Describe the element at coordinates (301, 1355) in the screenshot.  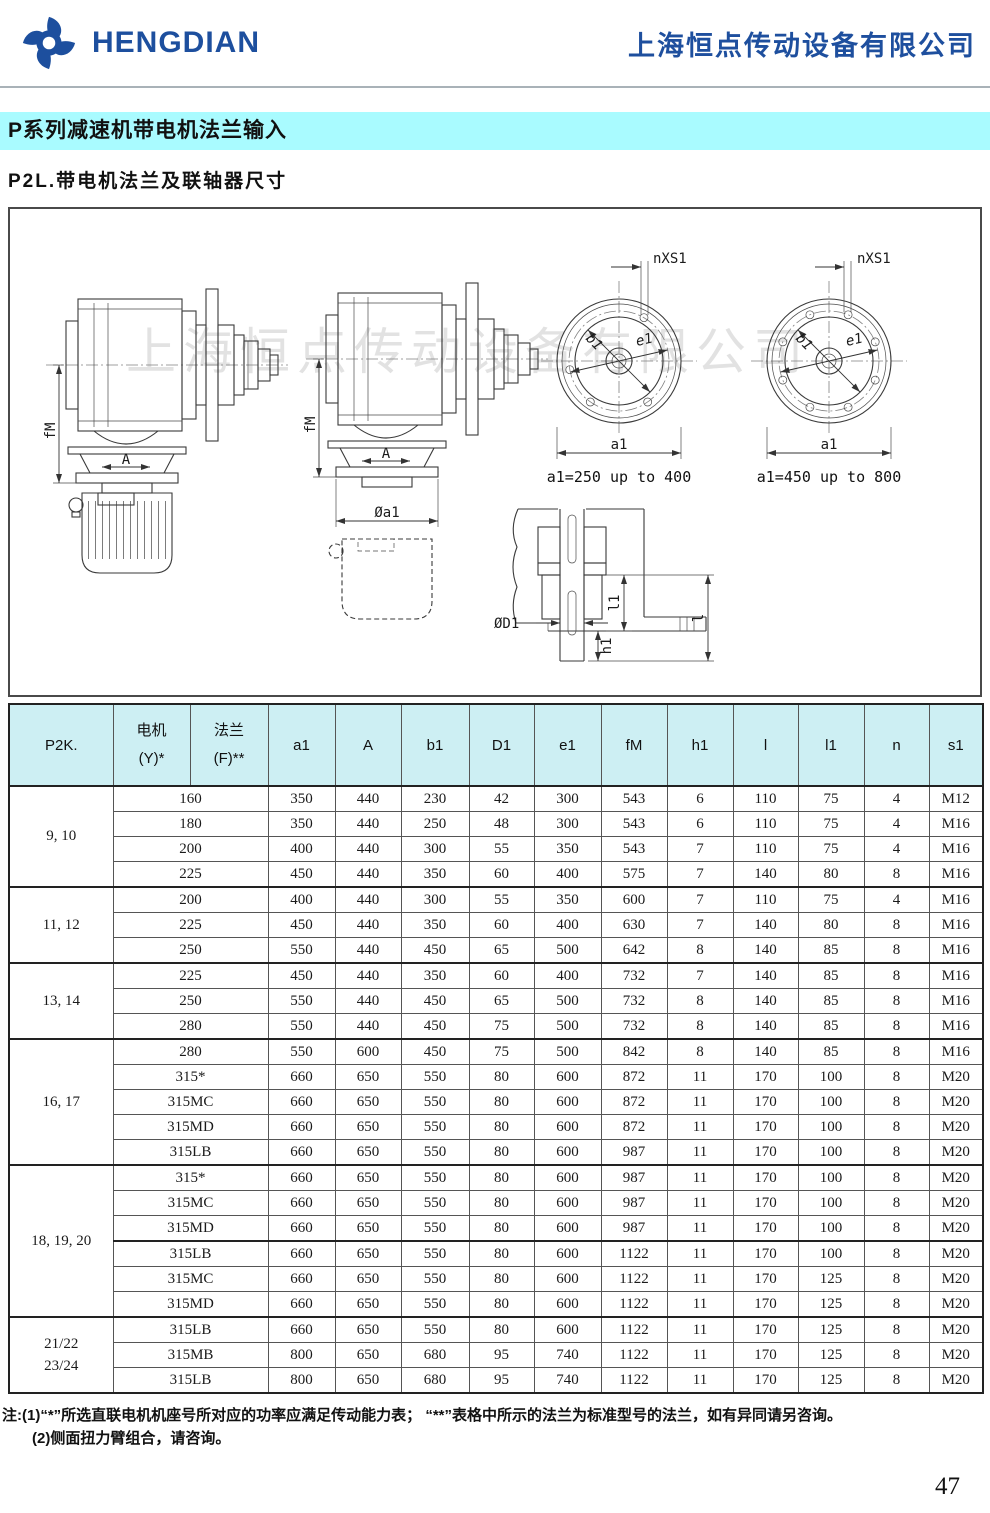
I see `dim-value-cell: 800` at that location.